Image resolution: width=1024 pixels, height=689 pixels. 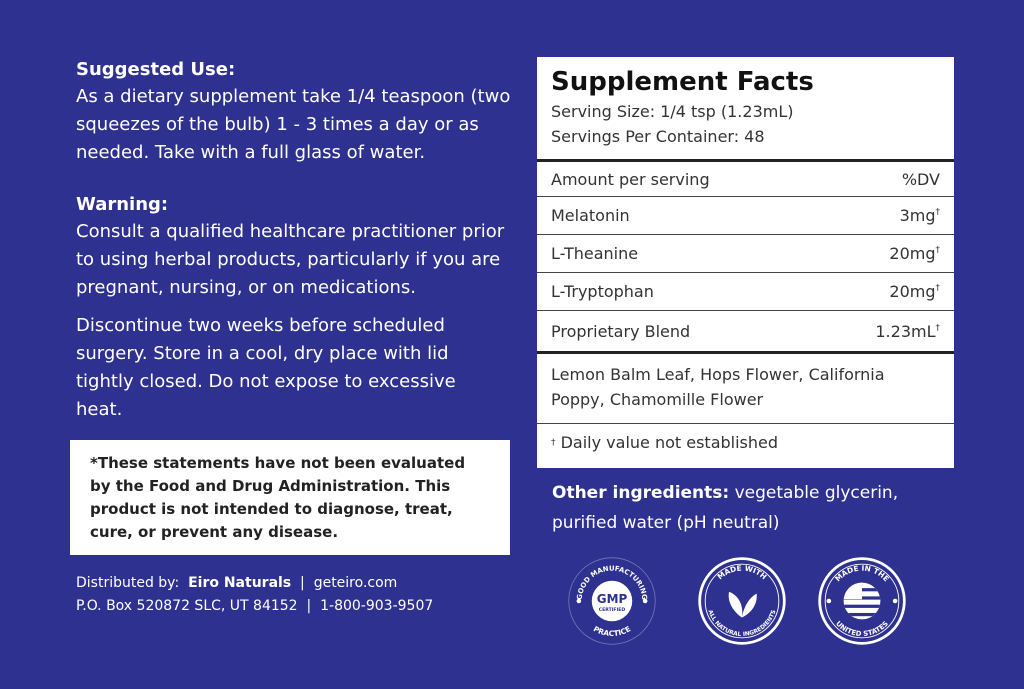 I want to click on nutrient-name: Melatonin, so click(x=590, y=215).